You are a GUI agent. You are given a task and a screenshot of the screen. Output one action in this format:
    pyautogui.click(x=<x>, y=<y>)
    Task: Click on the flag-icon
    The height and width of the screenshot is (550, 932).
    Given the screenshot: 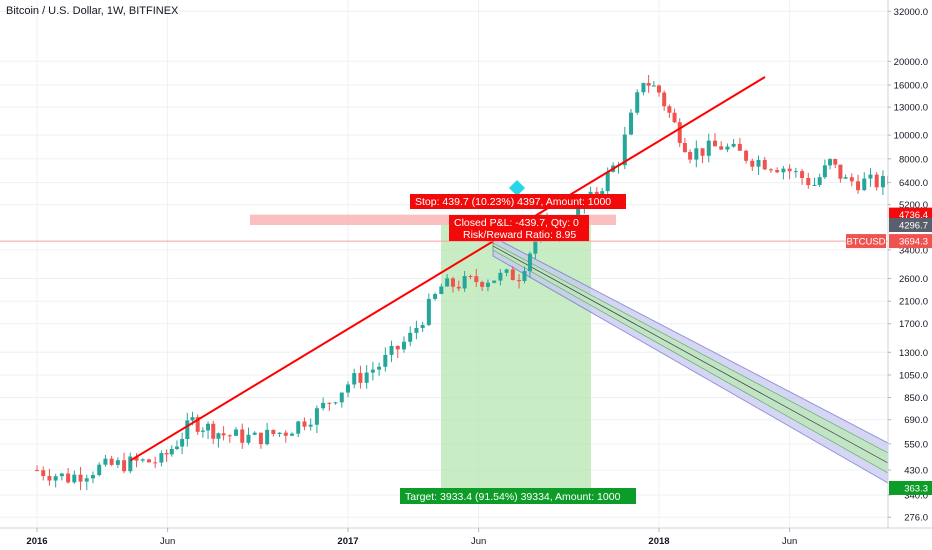 What is the action you would take?
    pyautogui.click(x=517, y=188)
    